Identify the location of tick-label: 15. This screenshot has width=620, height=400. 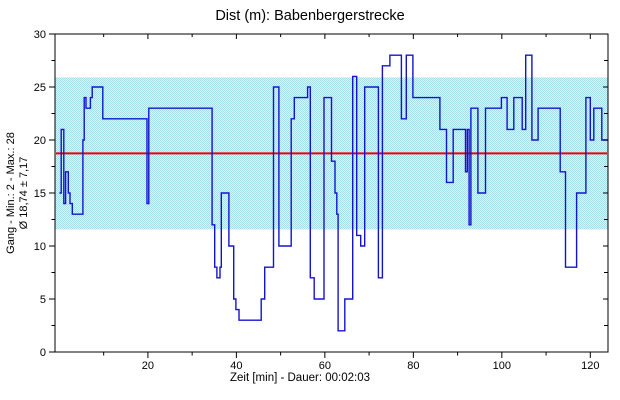
(40, 194).